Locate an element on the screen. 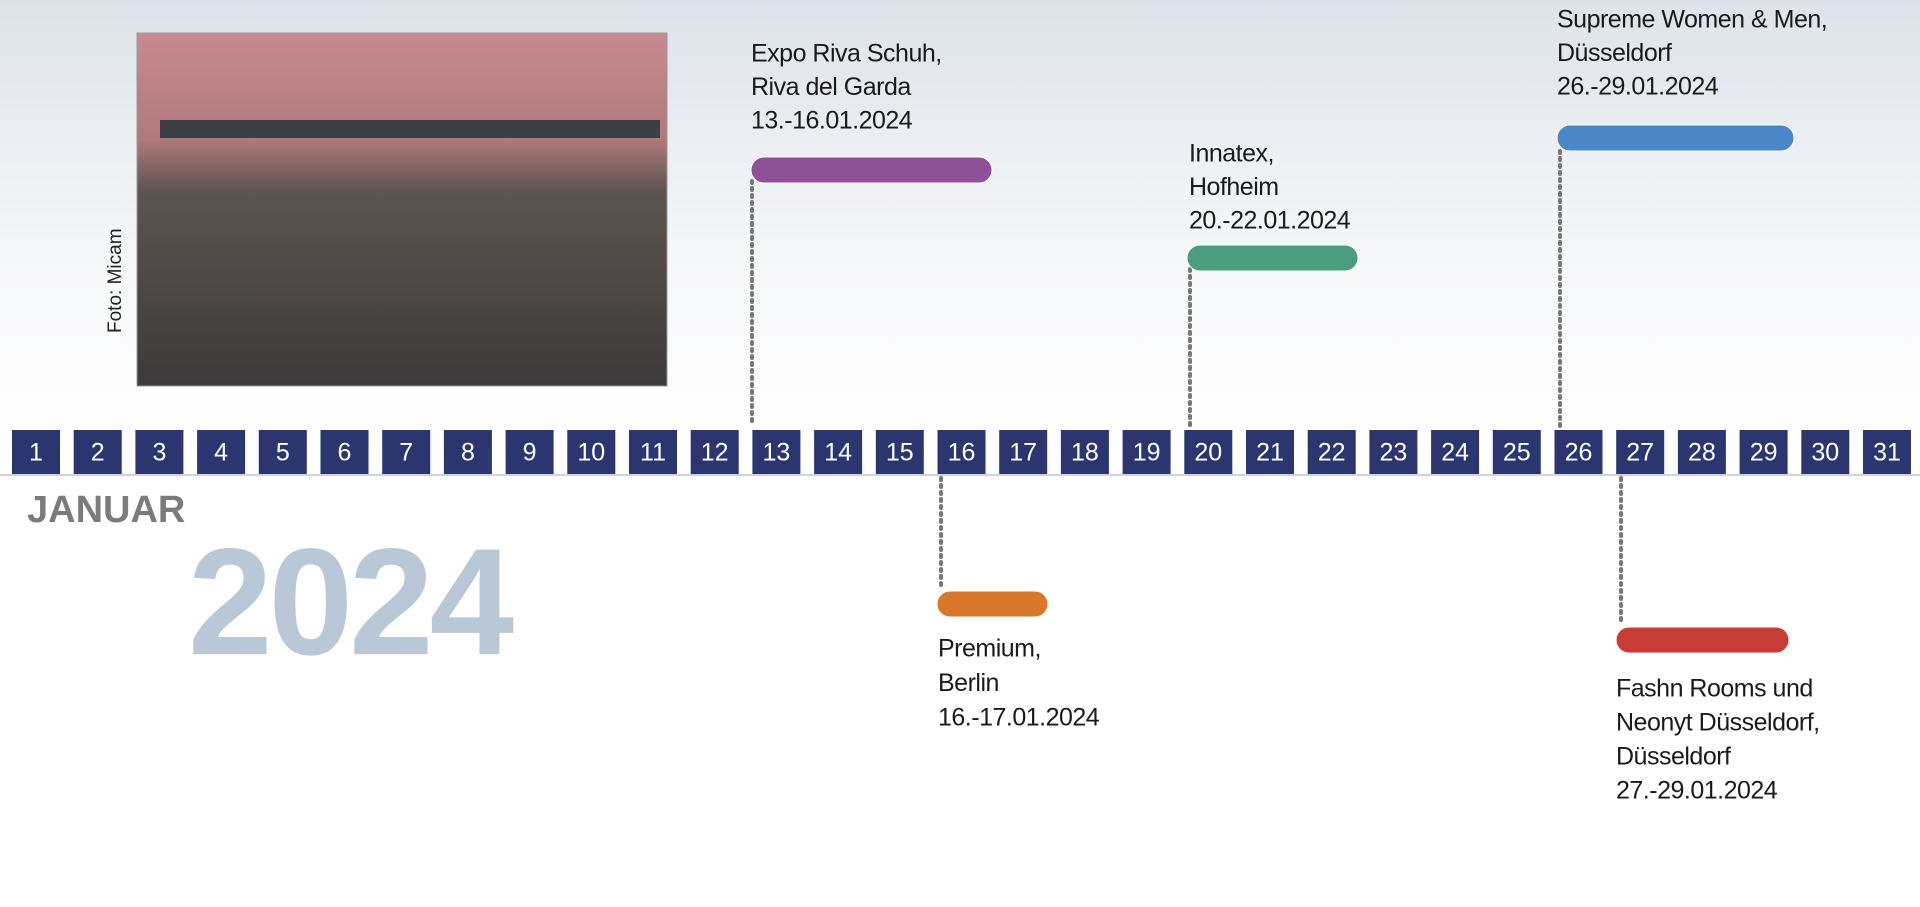  day-number: 20 is located at coordinates (1208, 453).